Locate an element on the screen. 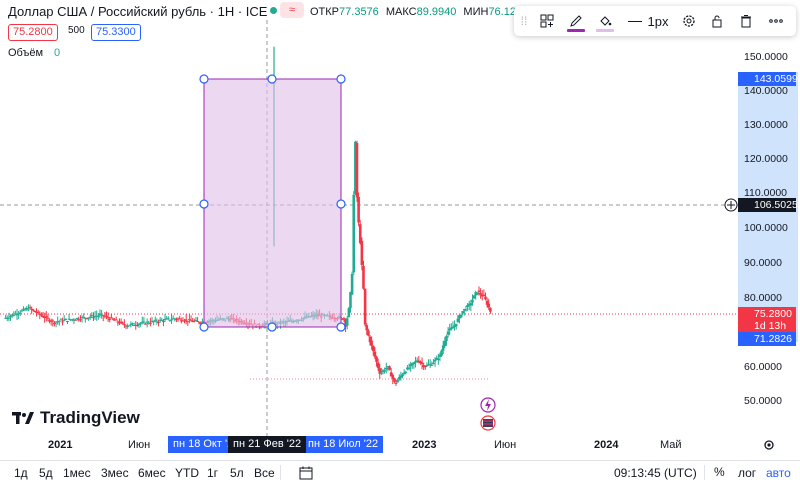 Image resolution: width=800 pixels, height=485 pixels. handle-top-right is located at coordinates (341, 79).